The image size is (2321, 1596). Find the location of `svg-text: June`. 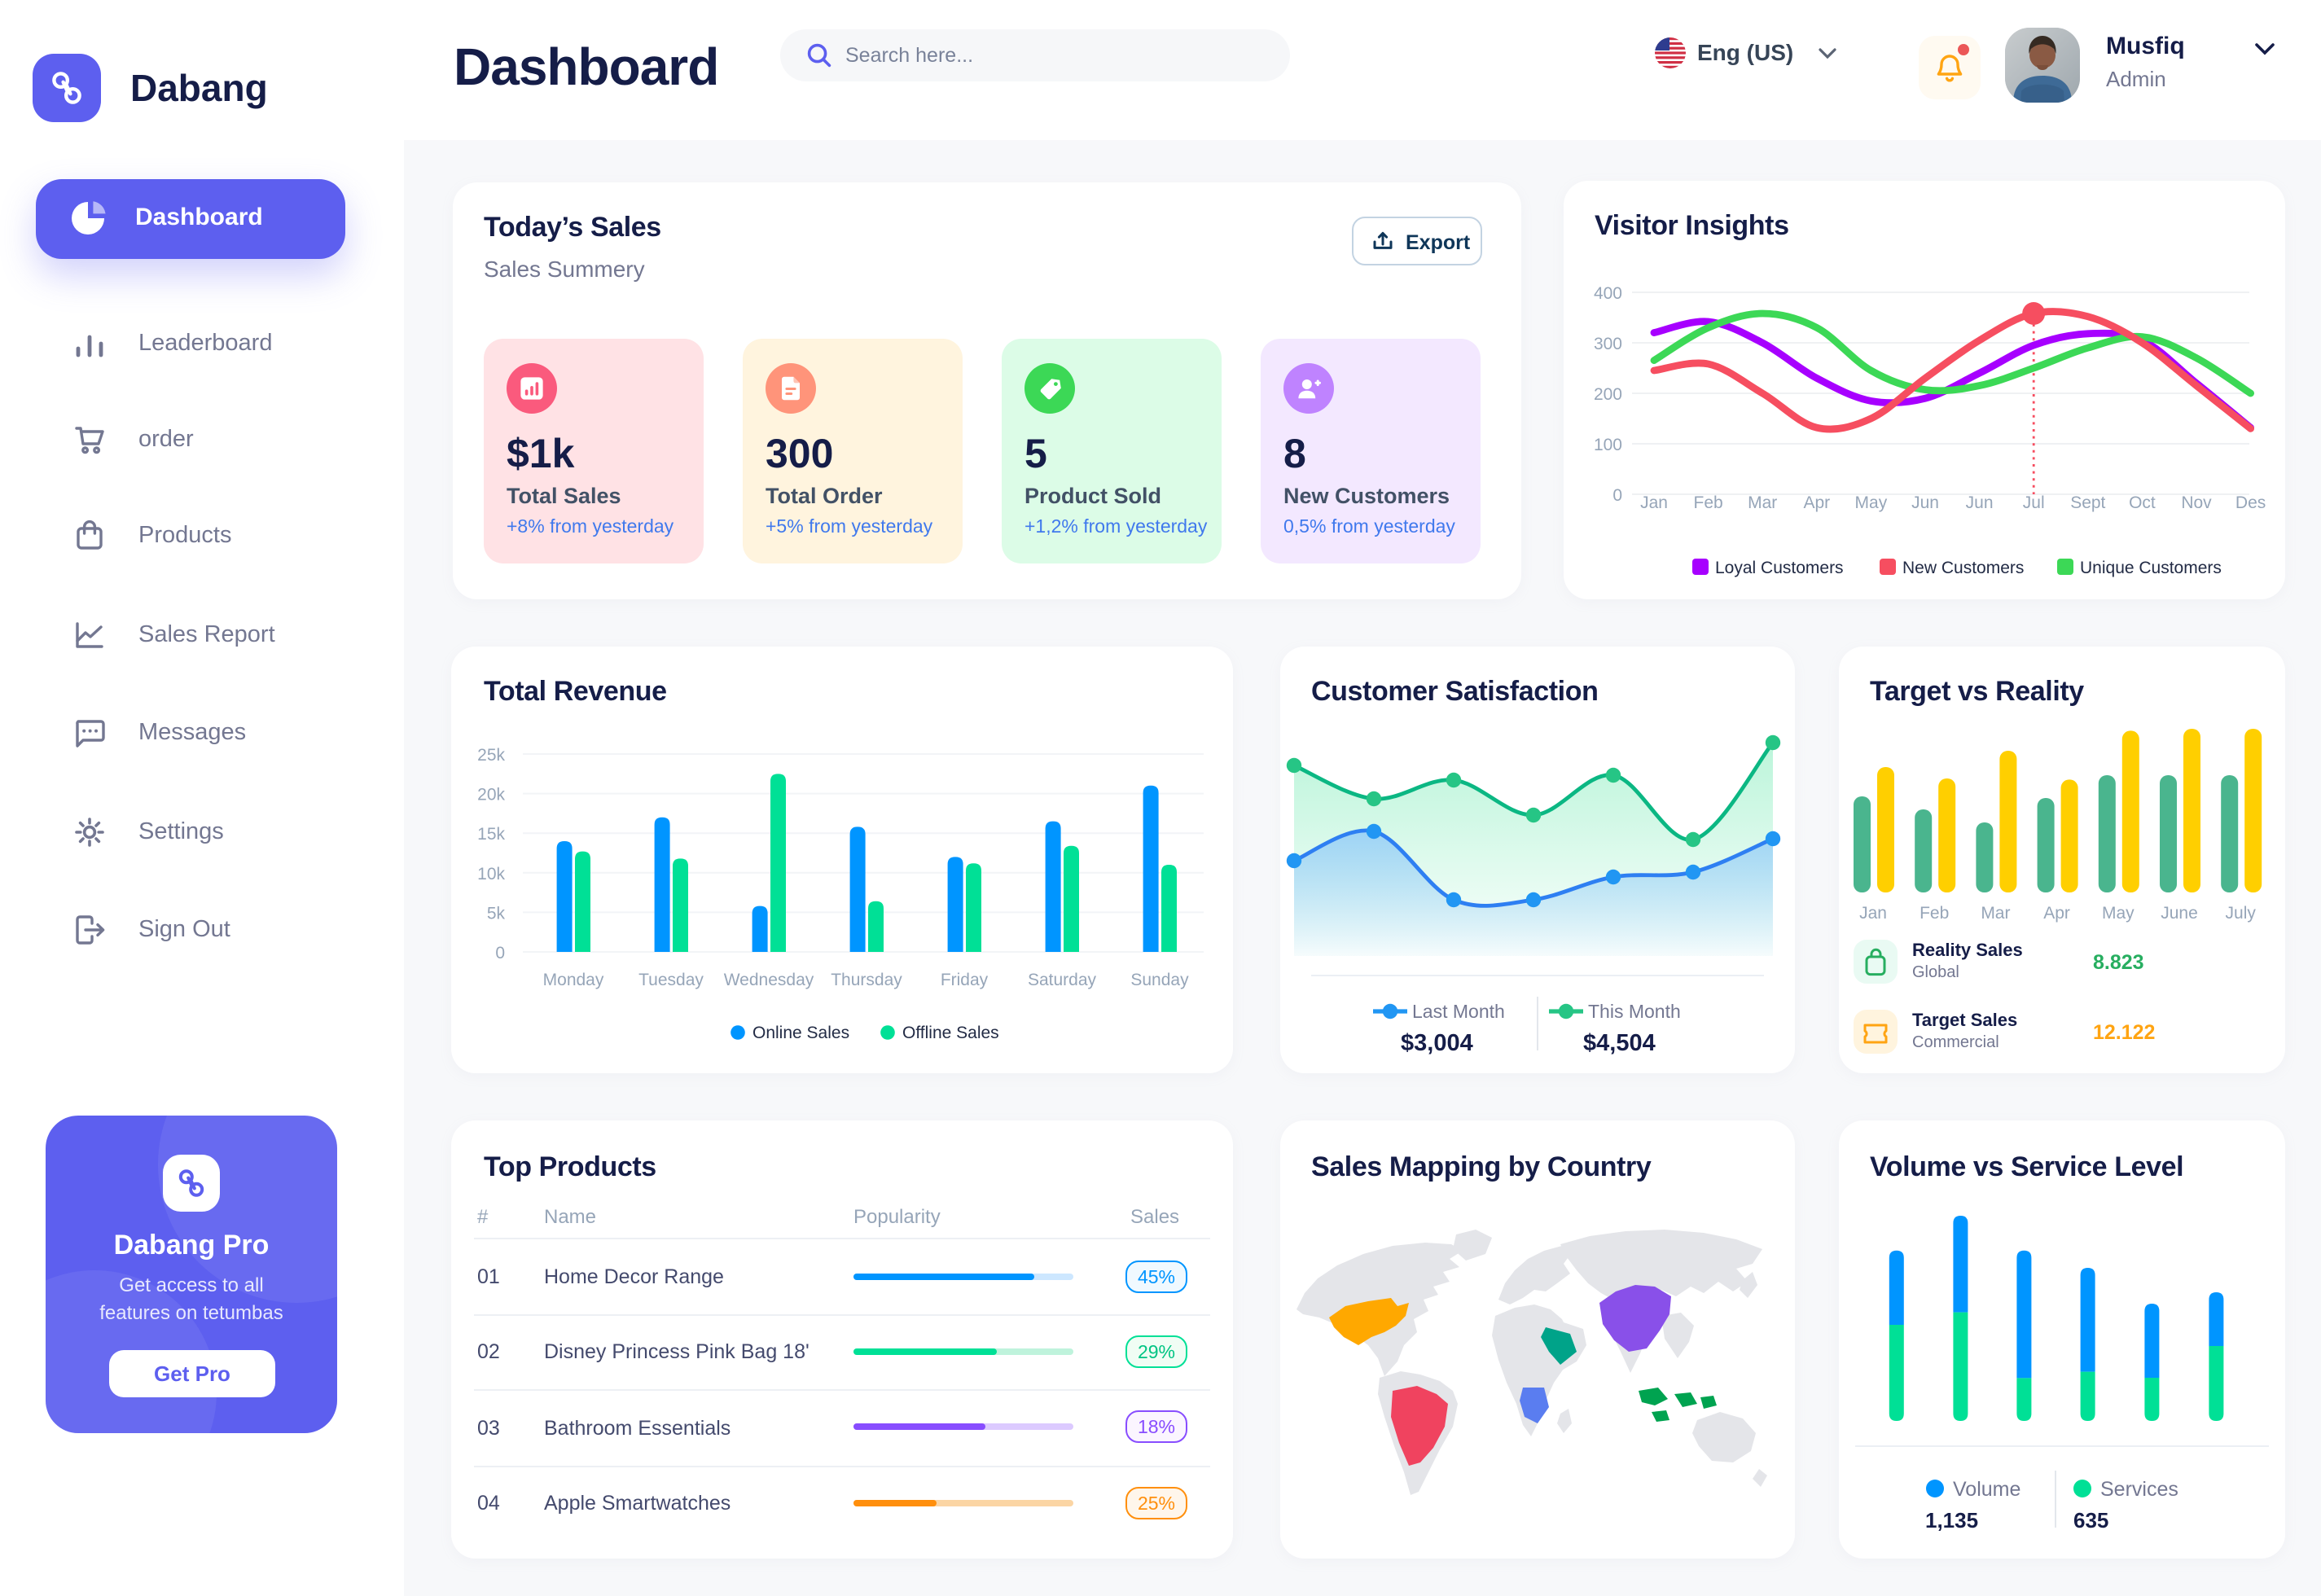

svg-text: June is located at coordinates (2179, 913).